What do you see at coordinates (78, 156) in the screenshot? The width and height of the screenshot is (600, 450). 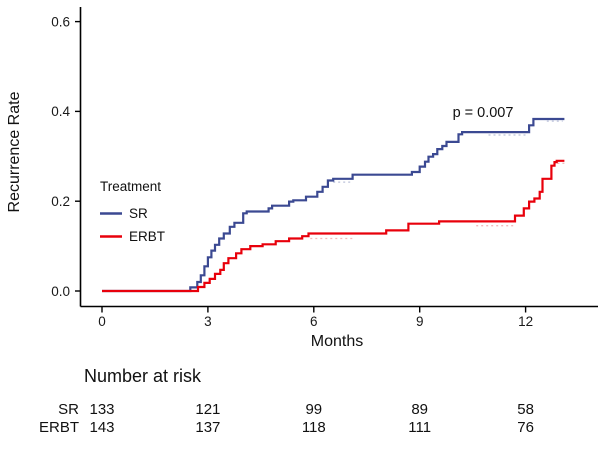 I see `y-tick-marks` at bounding box center [78, 156].